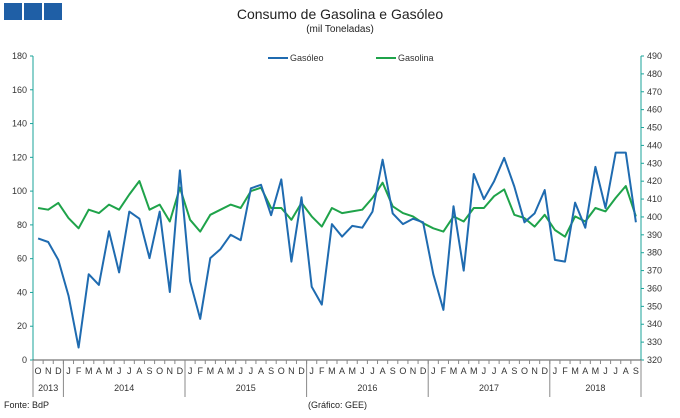  What do you see at coordinates (19, 124) in the screenshot?
I see `left-tick-label: 140` at bounding box center [19, 124].